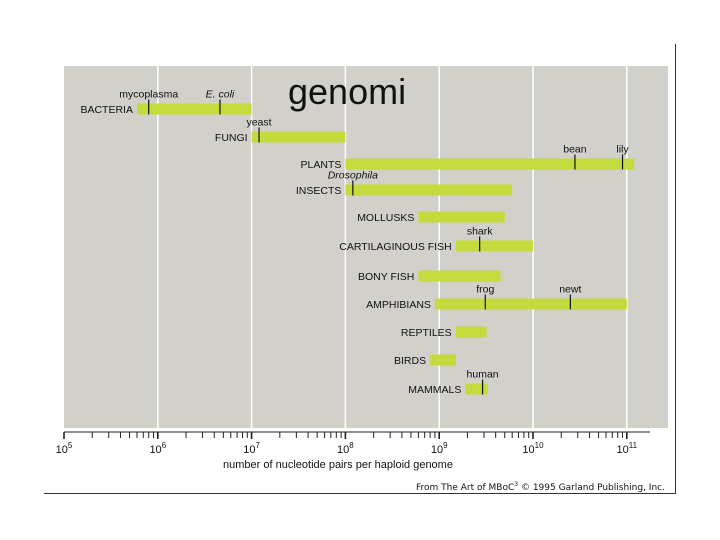  What do you see at coordinates (575, 150) in the screenshot?
I see `species-label: bean` at bounding box center [575, 150].